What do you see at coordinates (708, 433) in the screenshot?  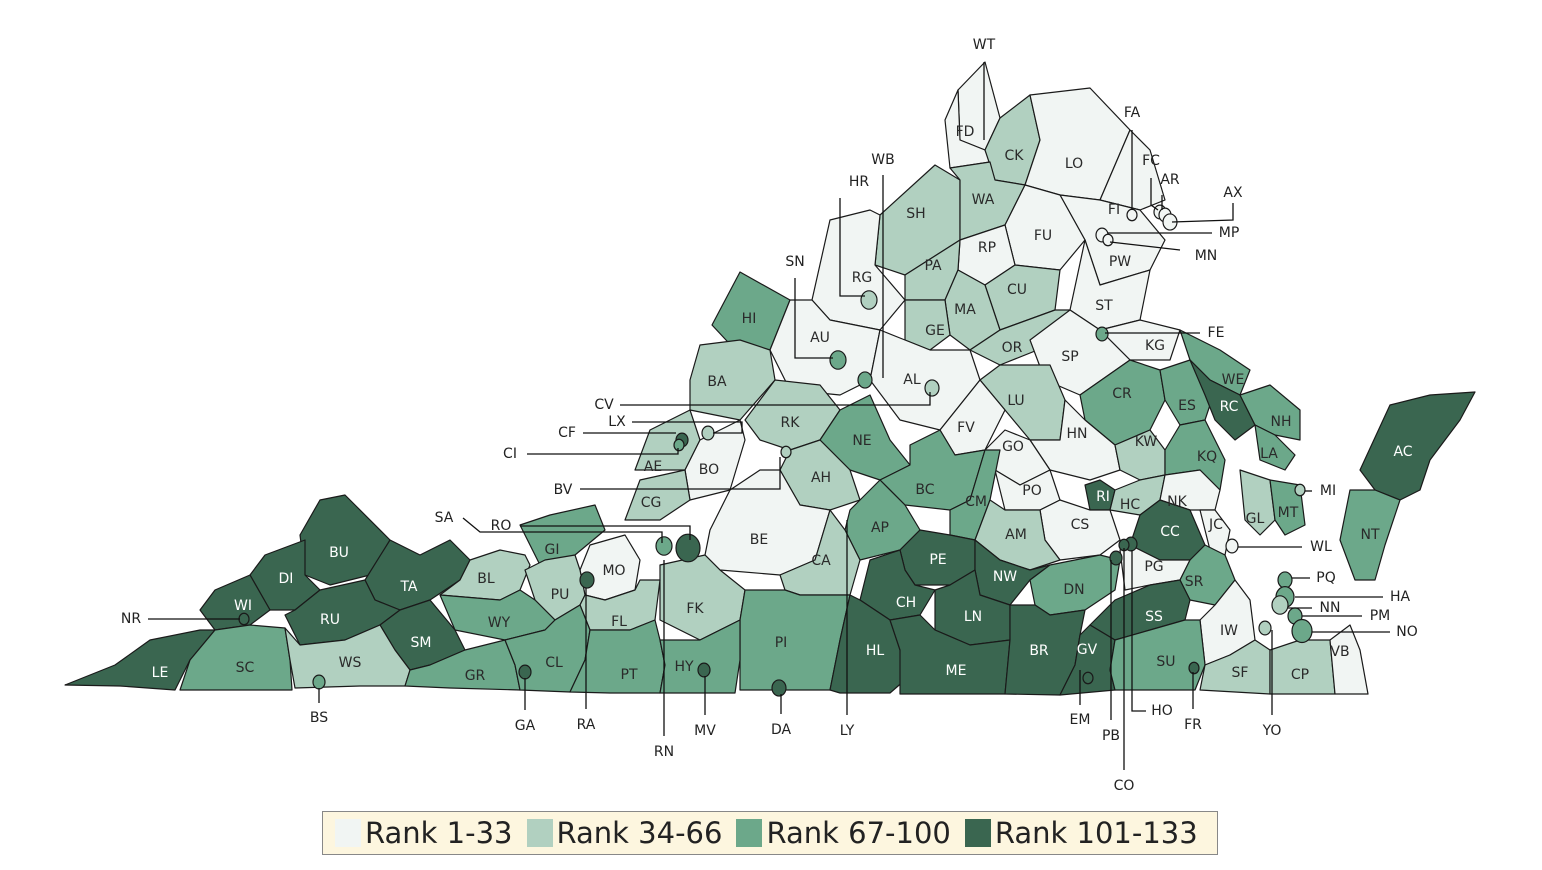 I see `region-lx` at bounding box center [708, 433].